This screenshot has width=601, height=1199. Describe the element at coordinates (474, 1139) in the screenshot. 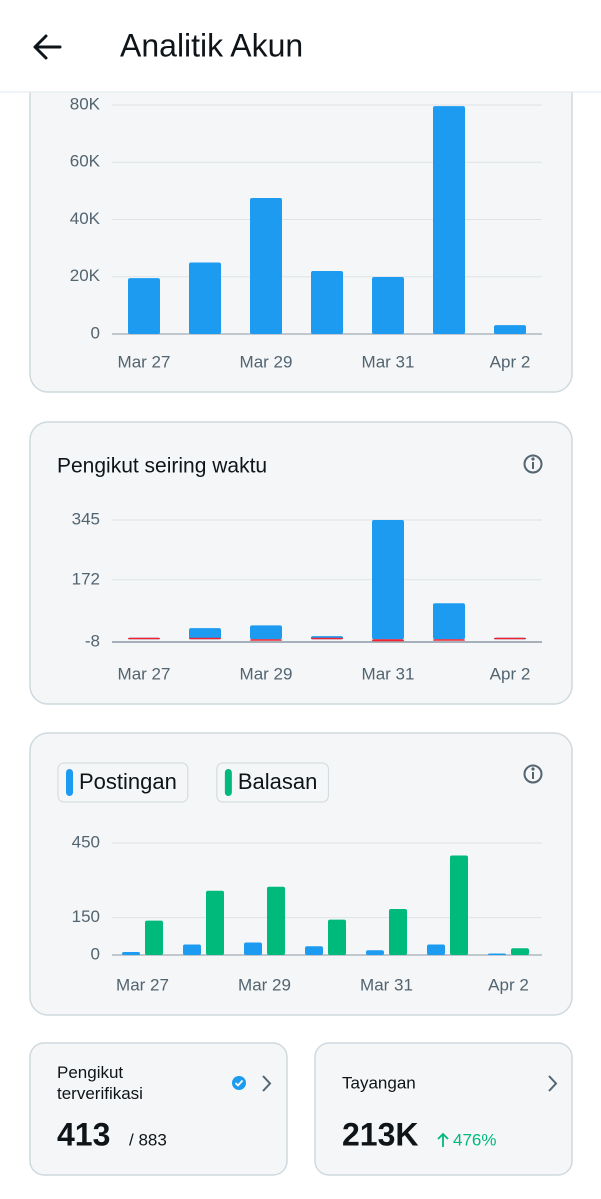

I see `stat-change: 476%` at that location.